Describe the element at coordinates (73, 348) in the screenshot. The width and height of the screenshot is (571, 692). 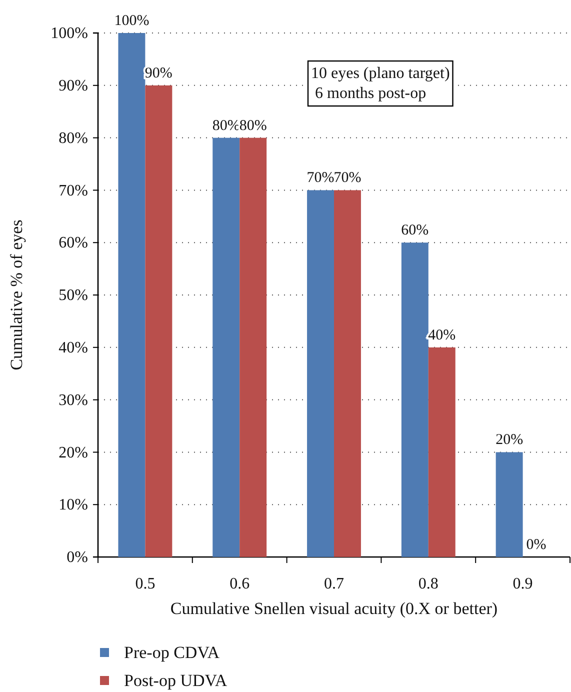
I see `y-tick-label: 40%` at that location.